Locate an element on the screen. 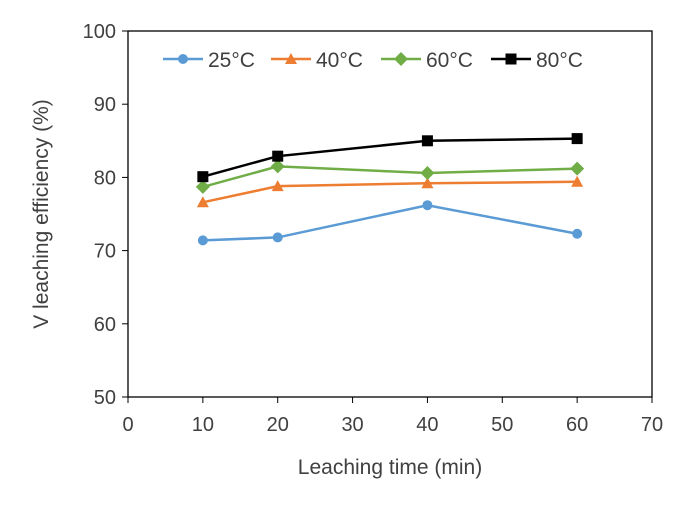 This screenshot has width=697, height=506. x-tick-label: 60 is located at coordinates (577, 425).